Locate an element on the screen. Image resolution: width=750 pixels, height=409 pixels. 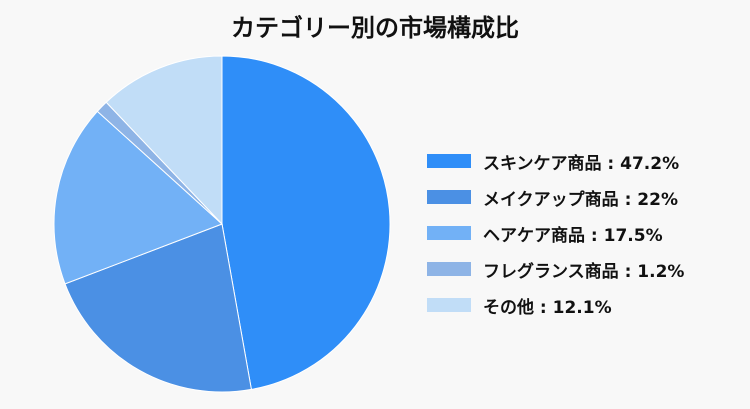
legend-item: その他 : 12.1% is located at coordinates (555, 305).